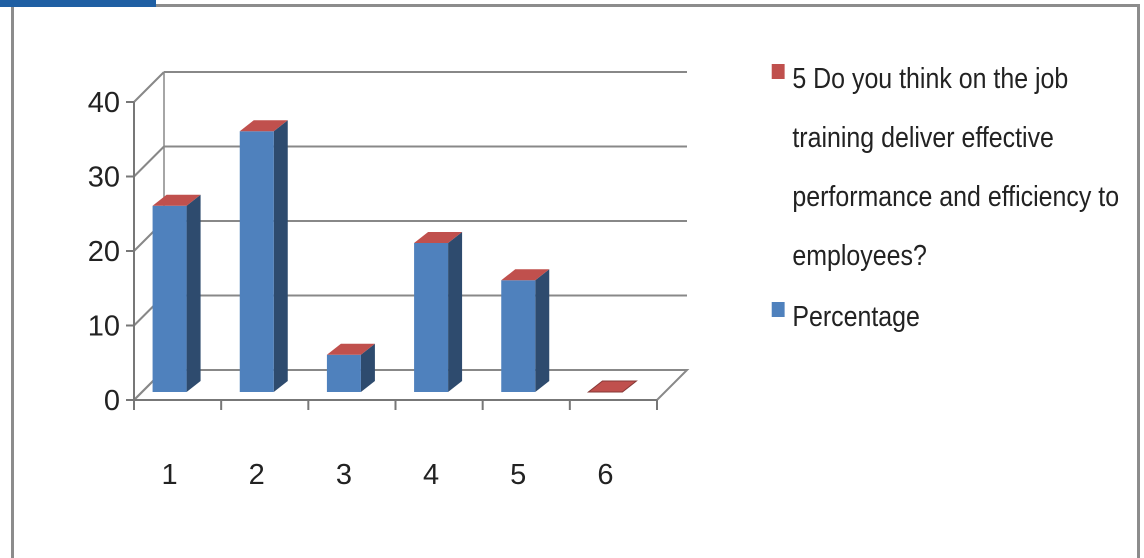 The image size is (1144, 558). I want to click on x-tick-label-3: 3, so click(344, 475).